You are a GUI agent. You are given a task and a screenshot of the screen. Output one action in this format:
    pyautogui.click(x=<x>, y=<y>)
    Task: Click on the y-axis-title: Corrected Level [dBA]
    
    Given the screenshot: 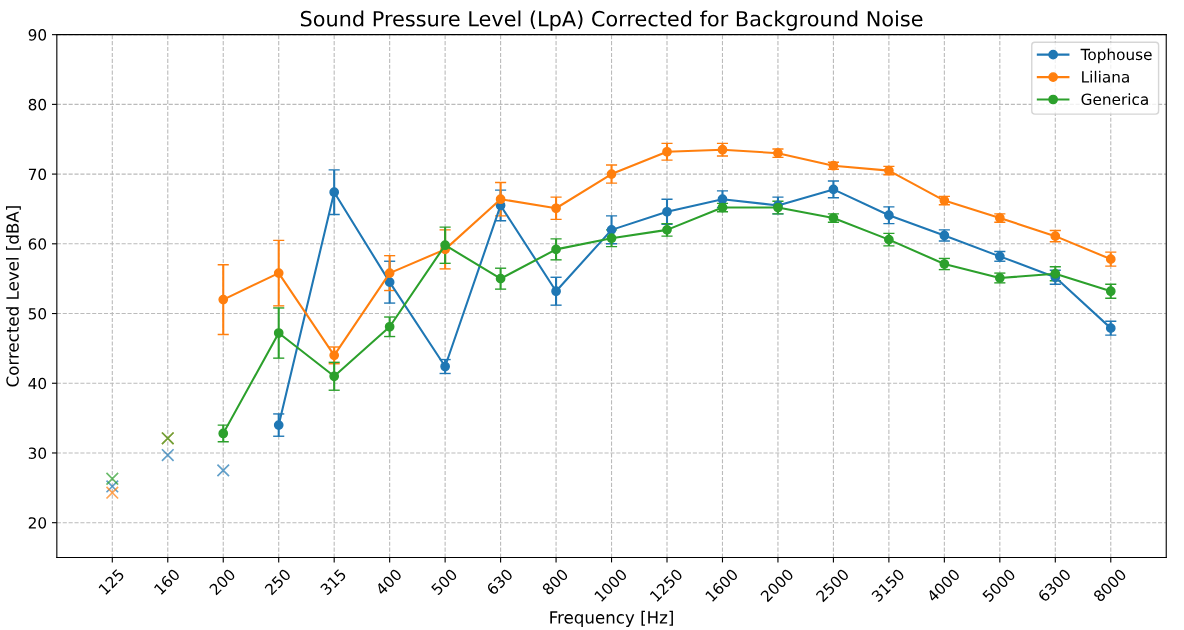 What is the action you would take?
    pyautogui.click(x=13, y=296)
    